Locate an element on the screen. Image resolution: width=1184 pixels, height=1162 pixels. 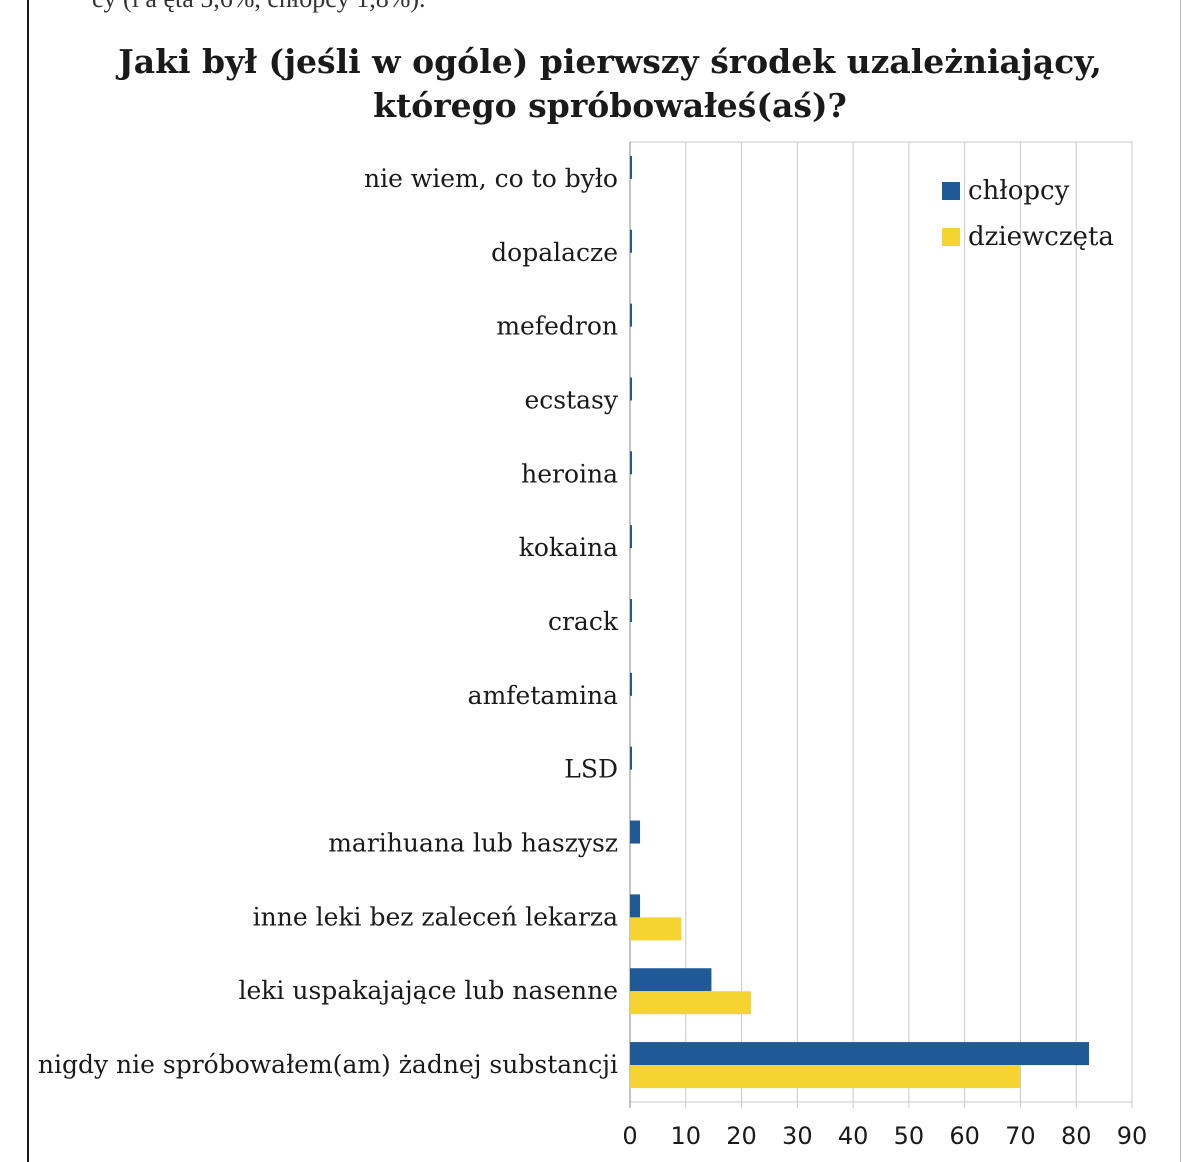
category-label-1: dopalacze is located at coordinates (554, 252).